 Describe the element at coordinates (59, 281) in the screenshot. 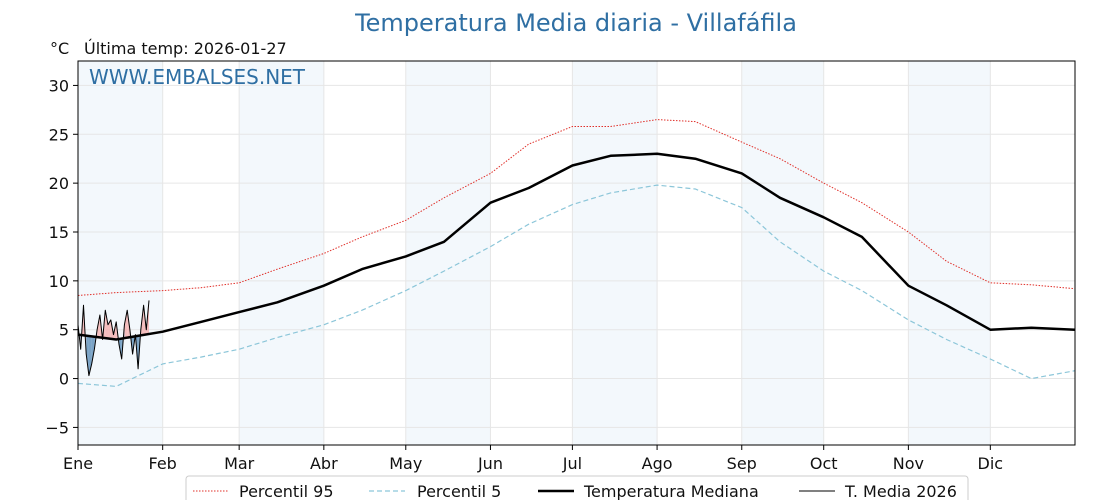

I see `y-tick-label-10: 10` at that location.